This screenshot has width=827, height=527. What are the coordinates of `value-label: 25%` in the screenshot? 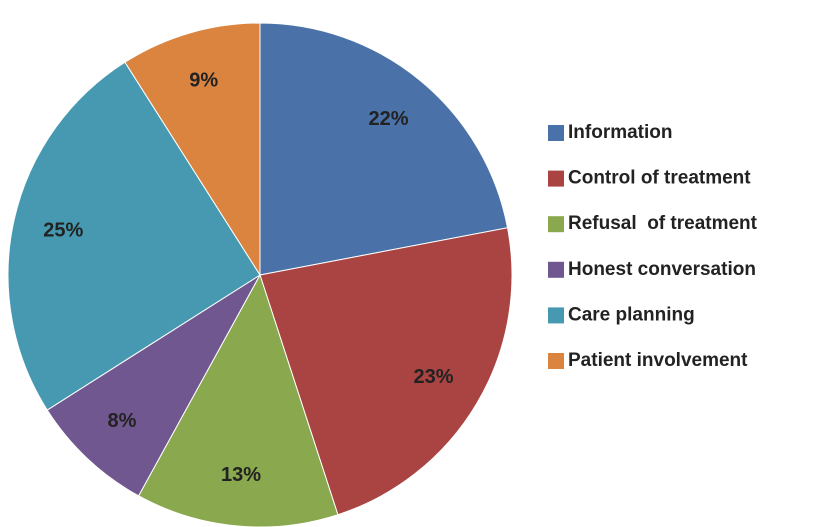 It's located at (63, 230).